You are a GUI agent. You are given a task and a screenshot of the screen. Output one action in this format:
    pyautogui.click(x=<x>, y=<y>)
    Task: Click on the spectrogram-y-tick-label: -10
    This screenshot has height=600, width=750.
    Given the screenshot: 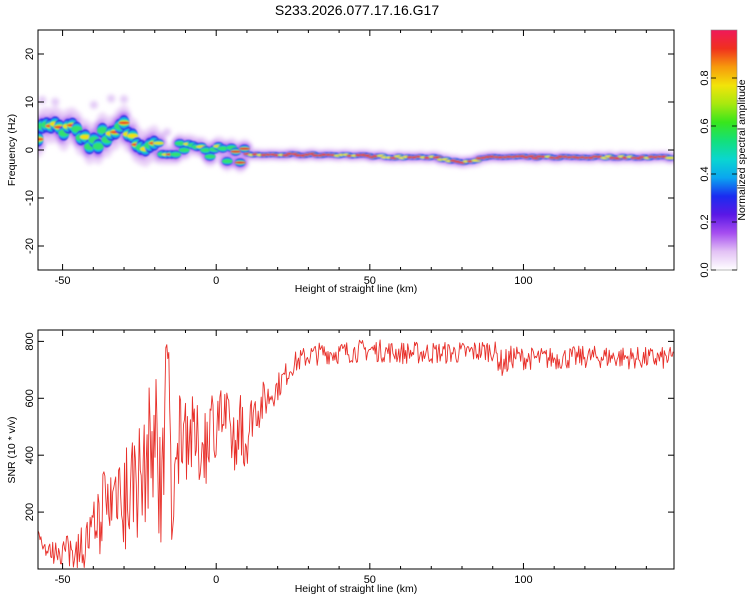 What is the action you would take?
    pyautogui.click(x=30, y=198)
    